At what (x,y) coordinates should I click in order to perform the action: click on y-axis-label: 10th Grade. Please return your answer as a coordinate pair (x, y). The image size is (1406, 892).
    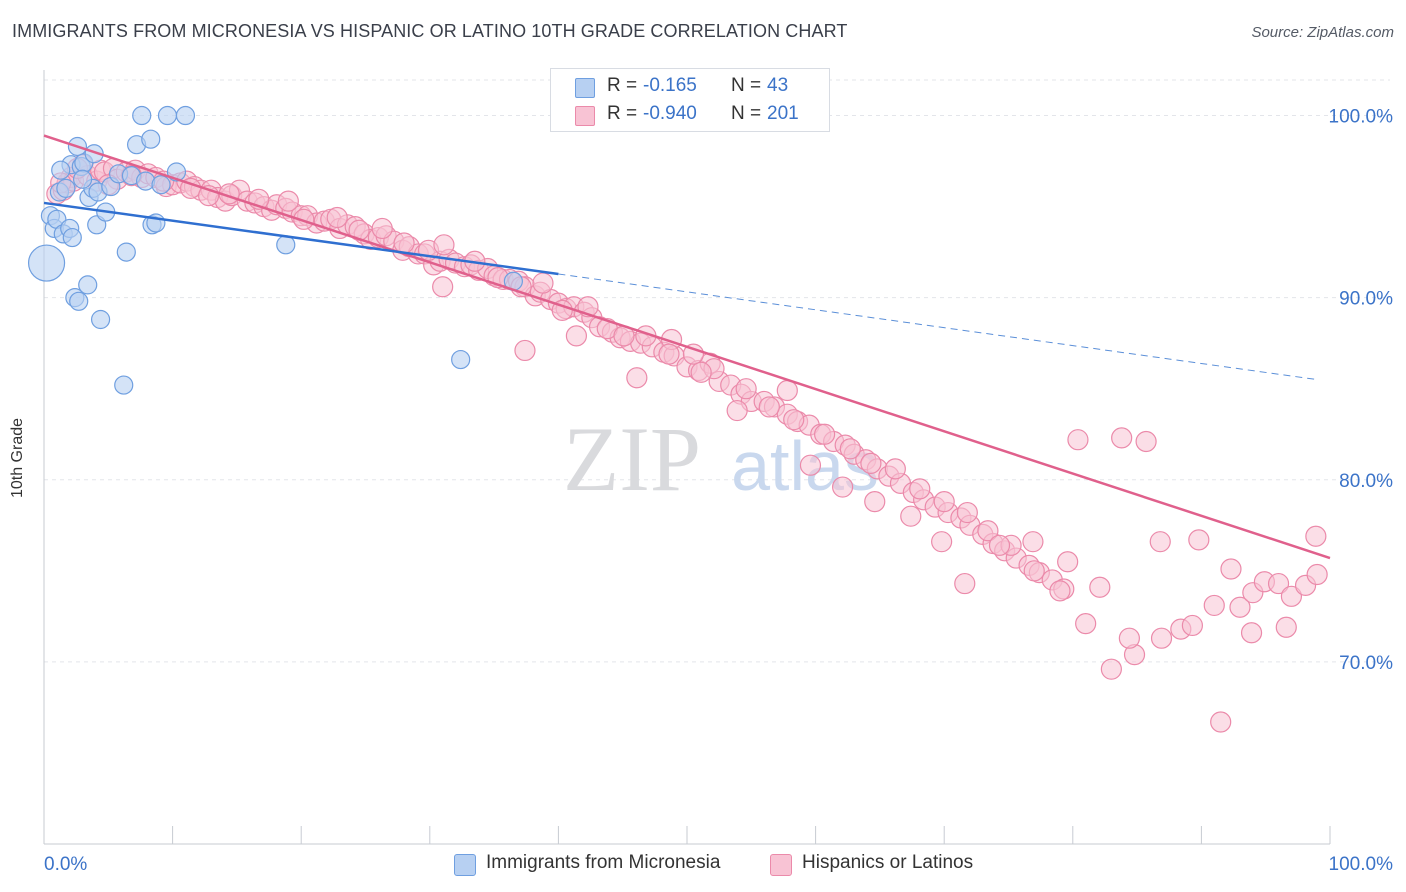
    Looking at the image, I should click on (17, 458).